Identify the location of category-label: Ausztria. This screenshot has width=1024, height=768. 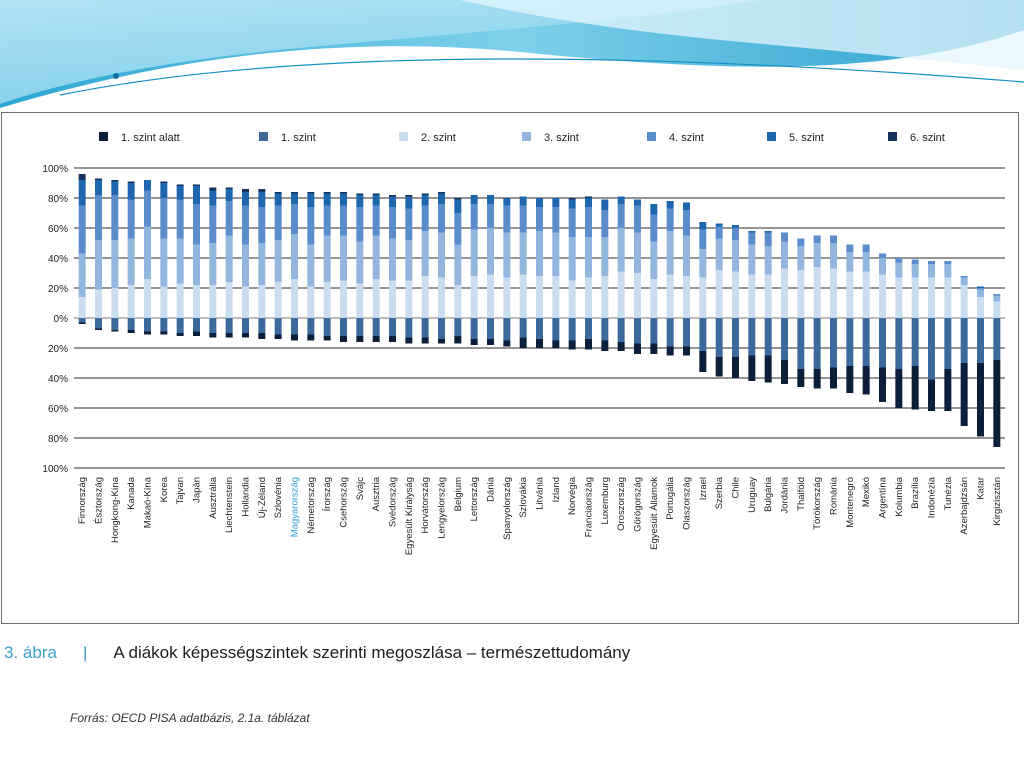
(376, 493).